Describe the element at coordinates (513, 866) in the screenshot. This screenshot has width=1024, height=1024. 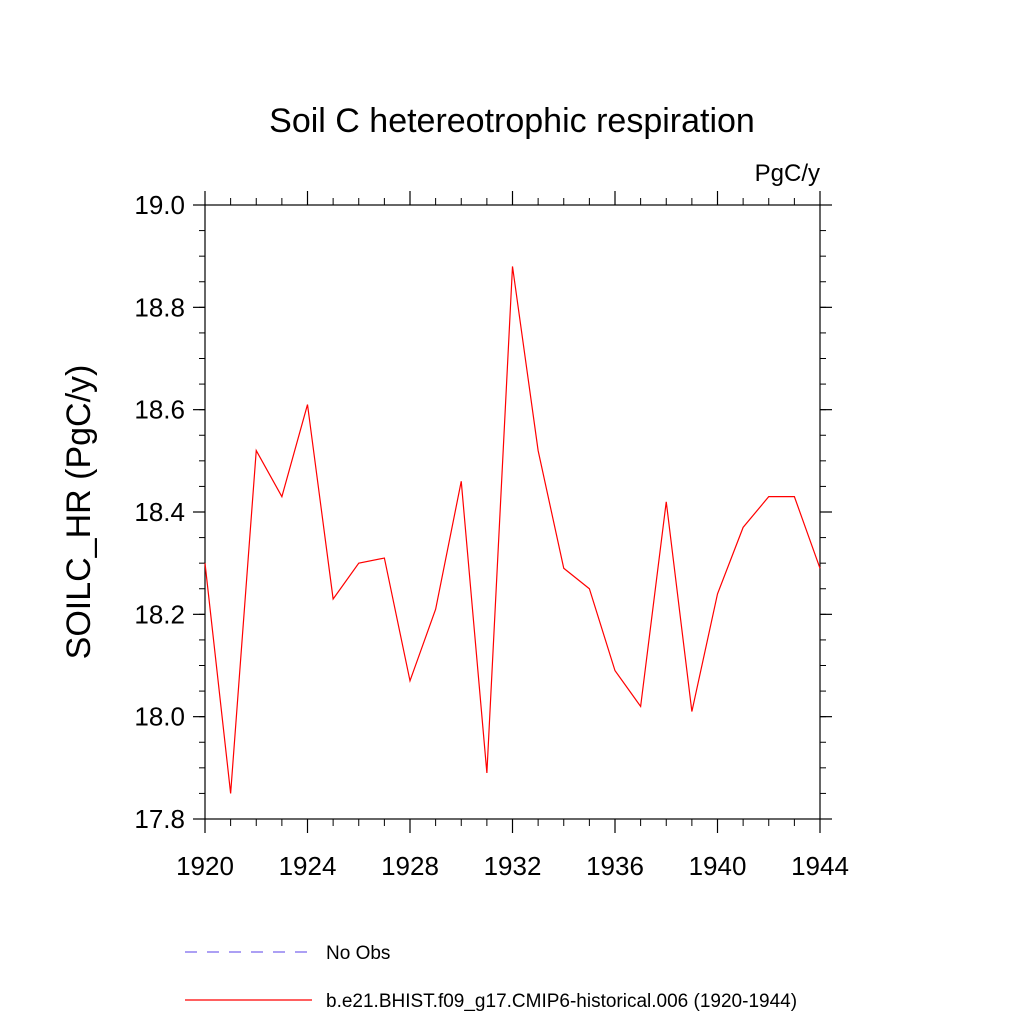
I see `x-tick-label: 1932` at that location.